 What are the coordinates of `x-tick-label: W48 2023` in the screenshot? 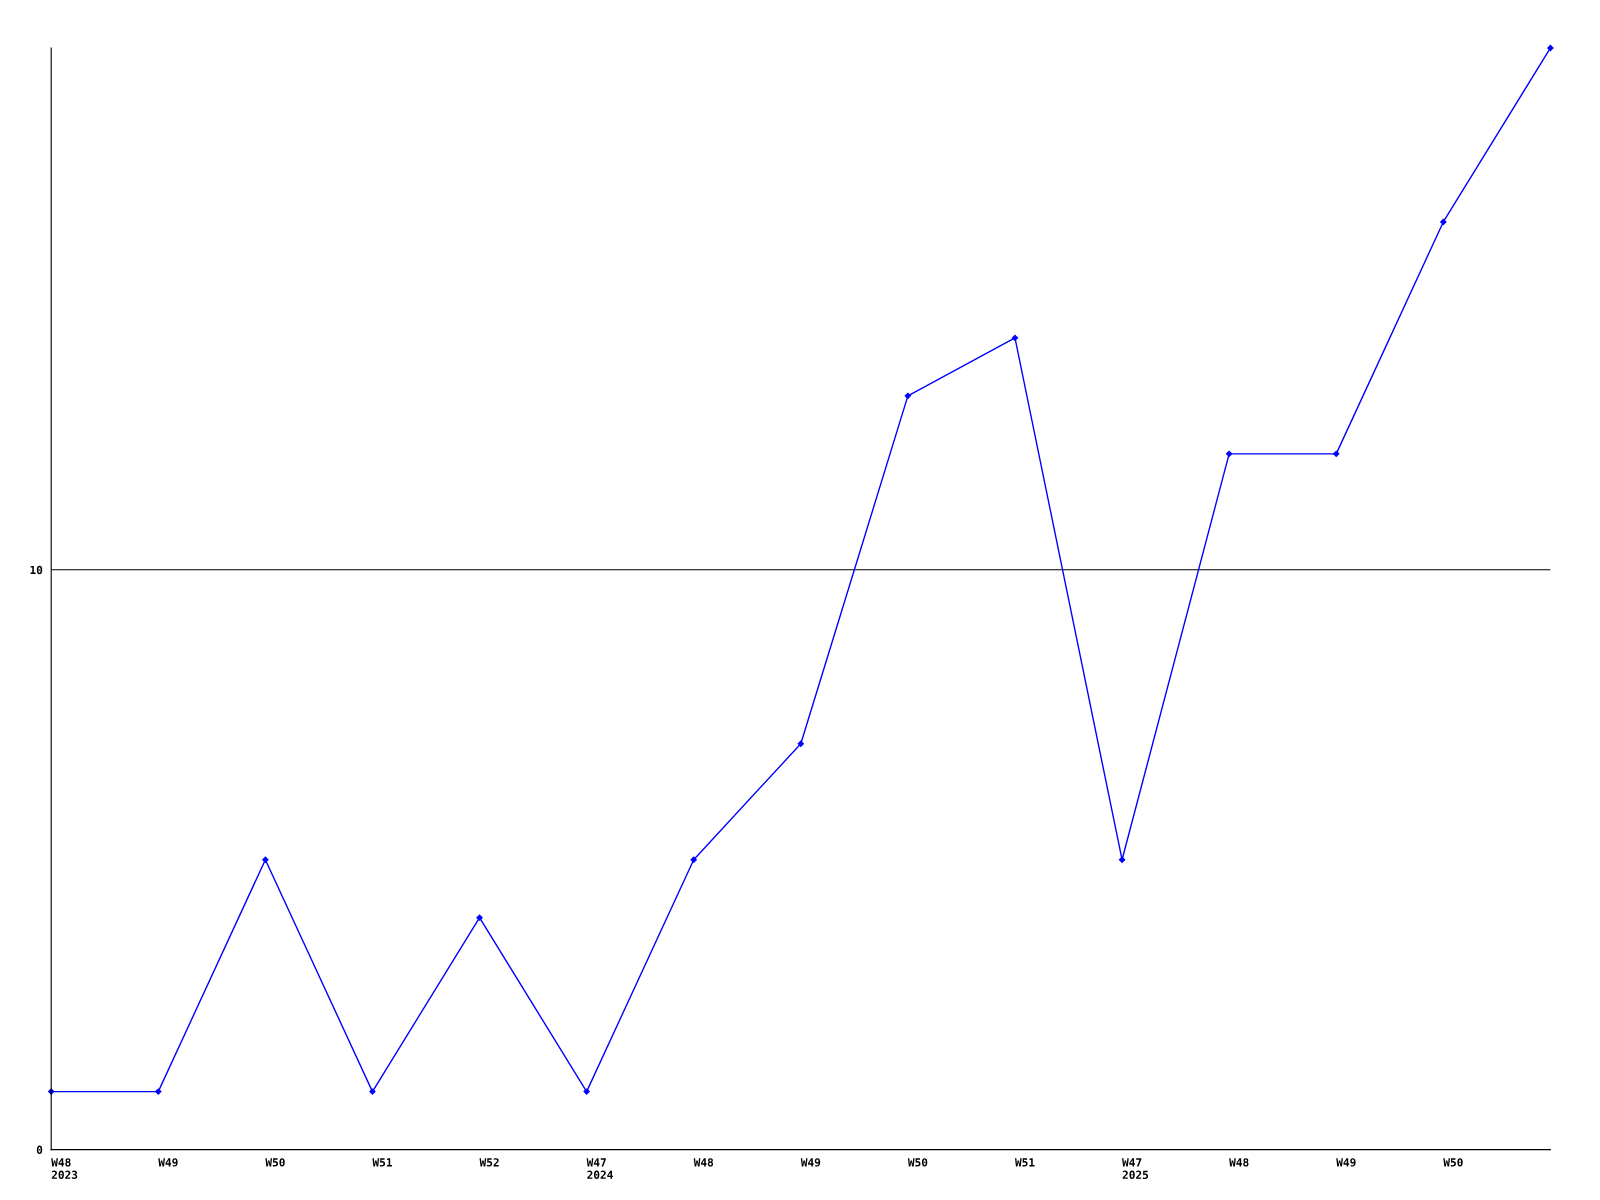 It's located at (64, 1168).